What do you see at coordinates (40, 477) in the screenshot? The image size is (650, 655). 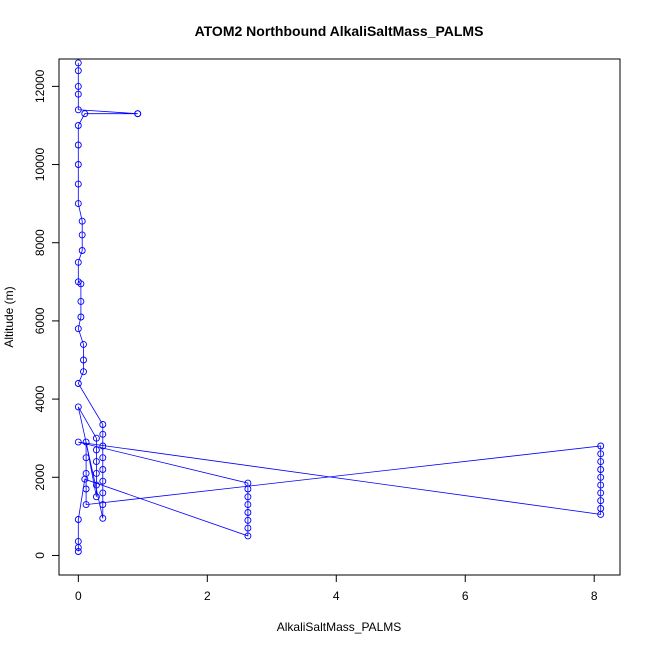 I see `y-tick-label: 2000` at bounding box center [40, 477].